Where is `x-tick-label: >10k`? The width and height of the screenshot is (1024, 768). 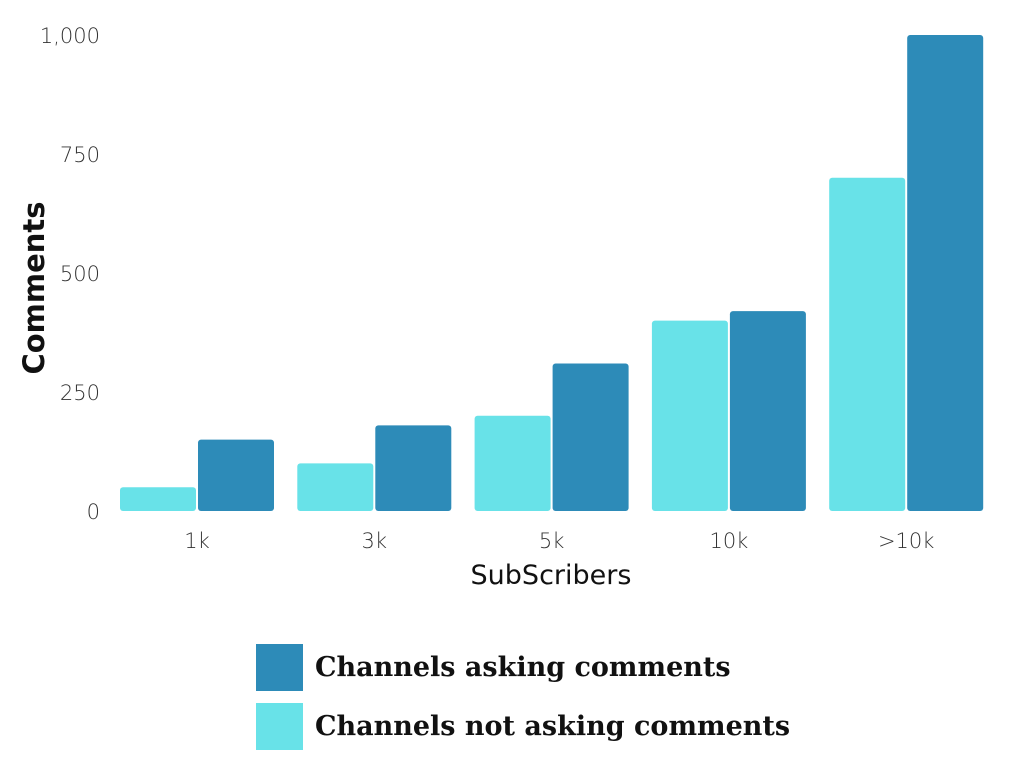
x-tick-label: >10k is located at coordinates (906, 541).